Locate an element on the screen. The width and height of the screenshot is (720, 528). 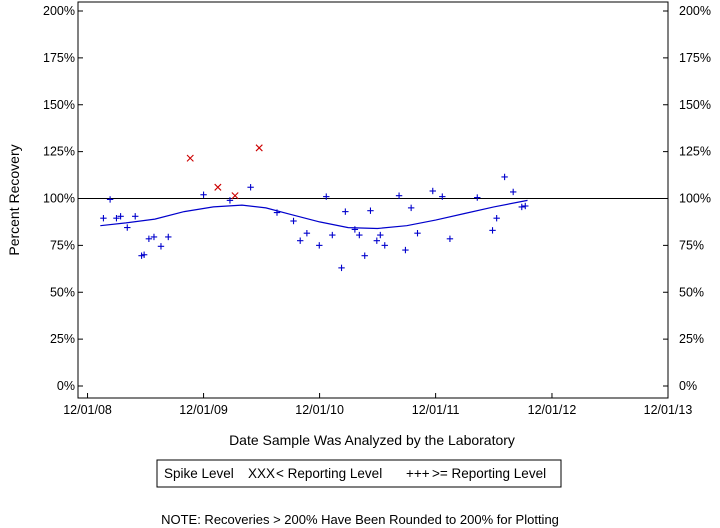
y-tick-label-right: 175% is located at coordinates (695, 58).